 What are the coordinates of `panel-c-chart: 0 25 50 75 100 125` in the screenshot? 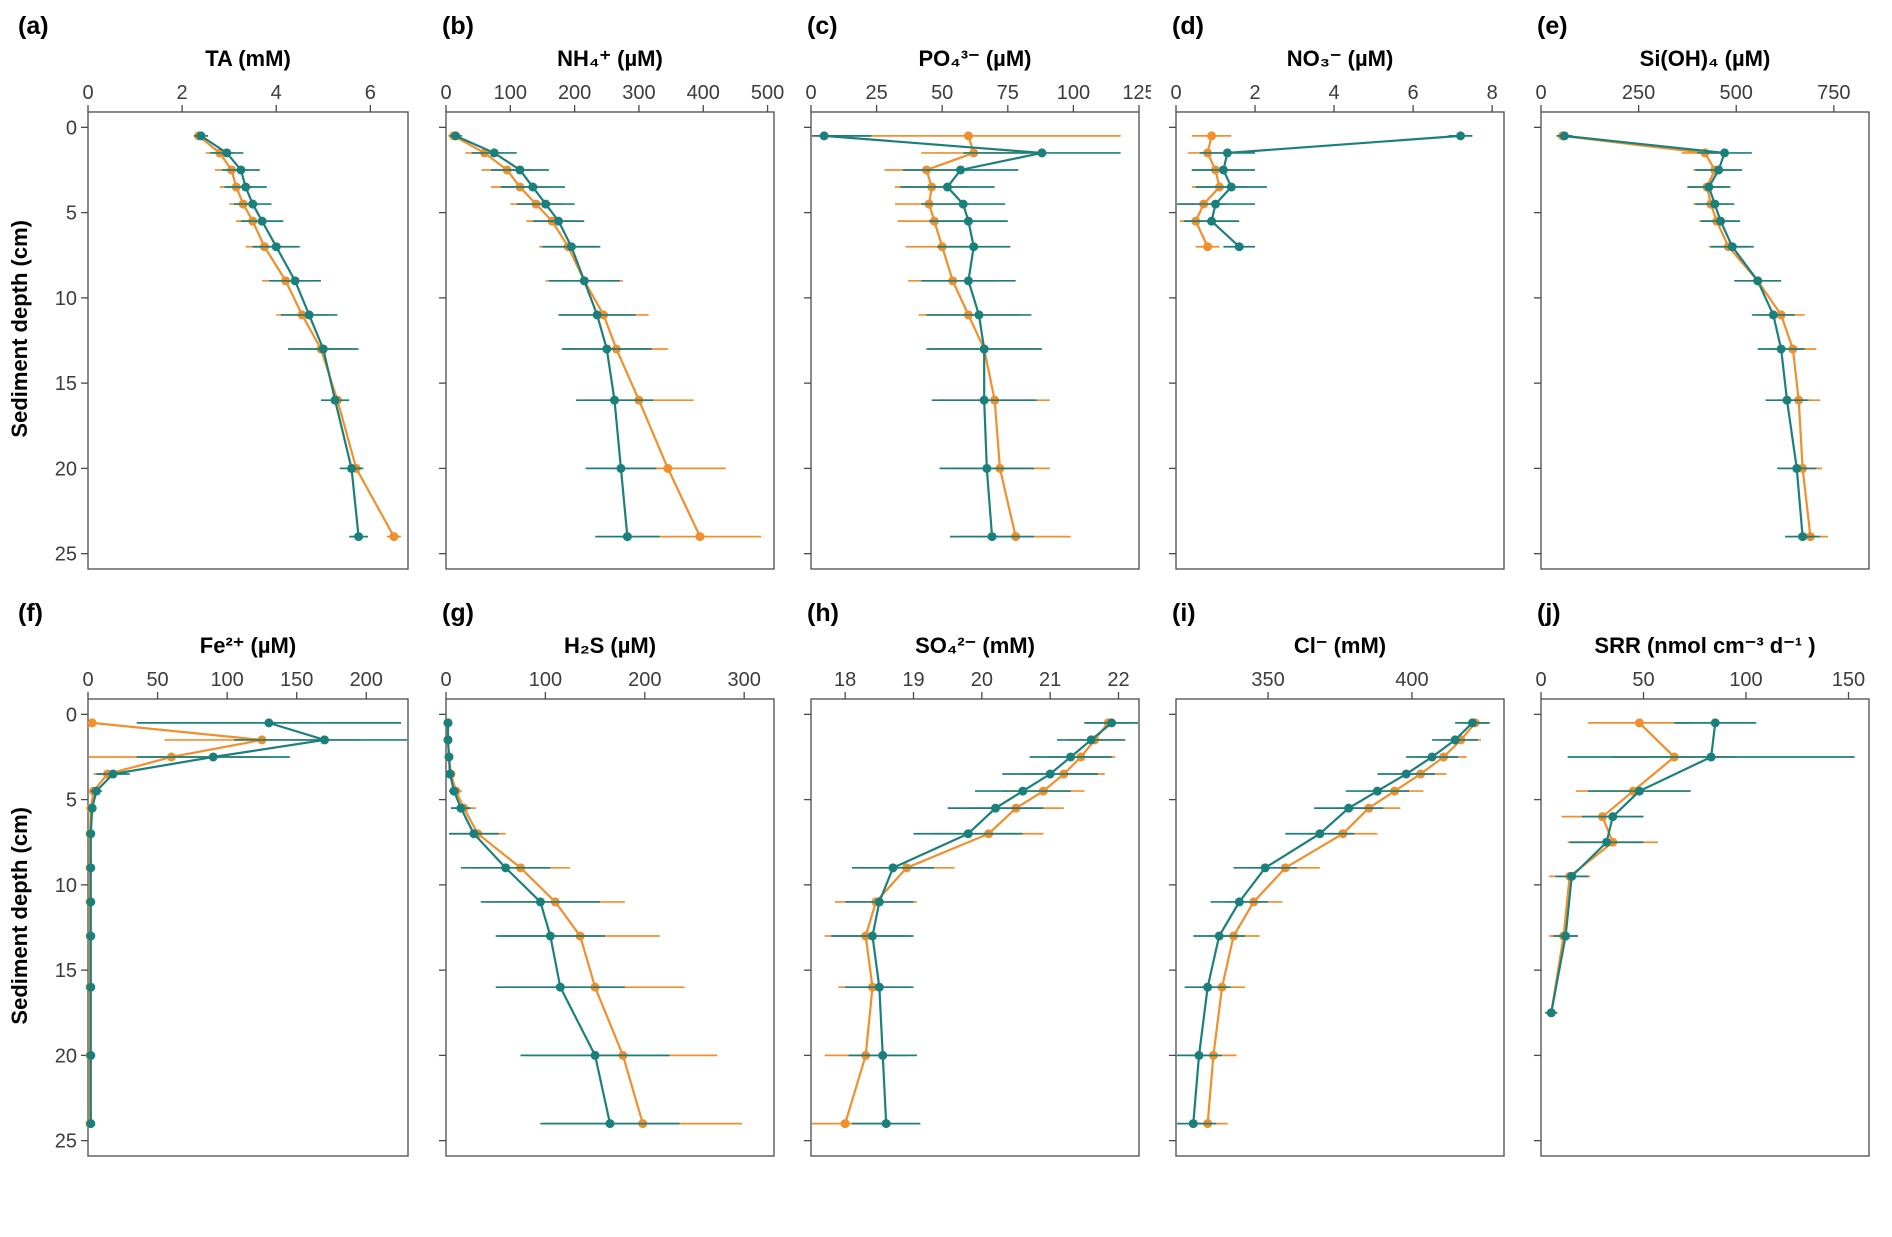 It's located at (977, 326).